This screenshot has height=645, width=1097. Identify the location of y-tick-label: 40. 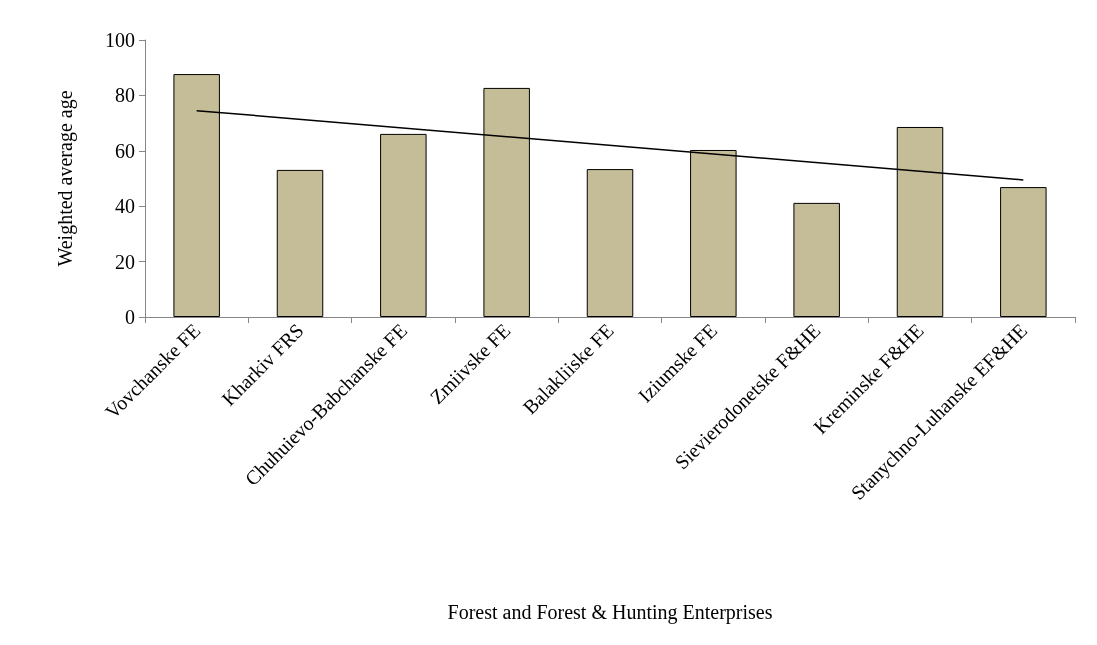
(125, 206).